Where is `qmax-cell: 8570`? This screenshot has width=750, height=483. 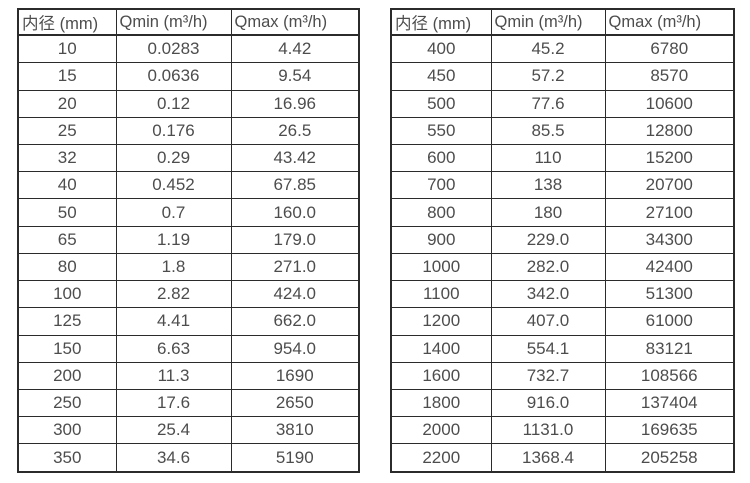
qmax-cell: 8570 is located at coordinates (669, 76).